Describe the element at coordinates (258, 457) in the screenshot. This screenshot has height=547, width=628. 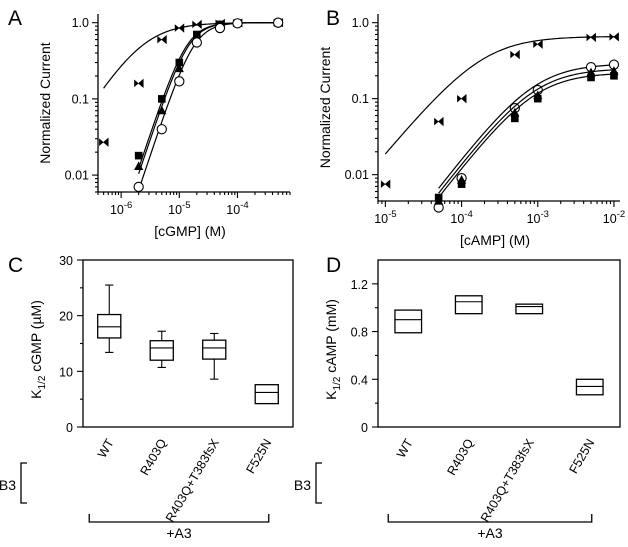
I see `category-label: F525N` at that location.